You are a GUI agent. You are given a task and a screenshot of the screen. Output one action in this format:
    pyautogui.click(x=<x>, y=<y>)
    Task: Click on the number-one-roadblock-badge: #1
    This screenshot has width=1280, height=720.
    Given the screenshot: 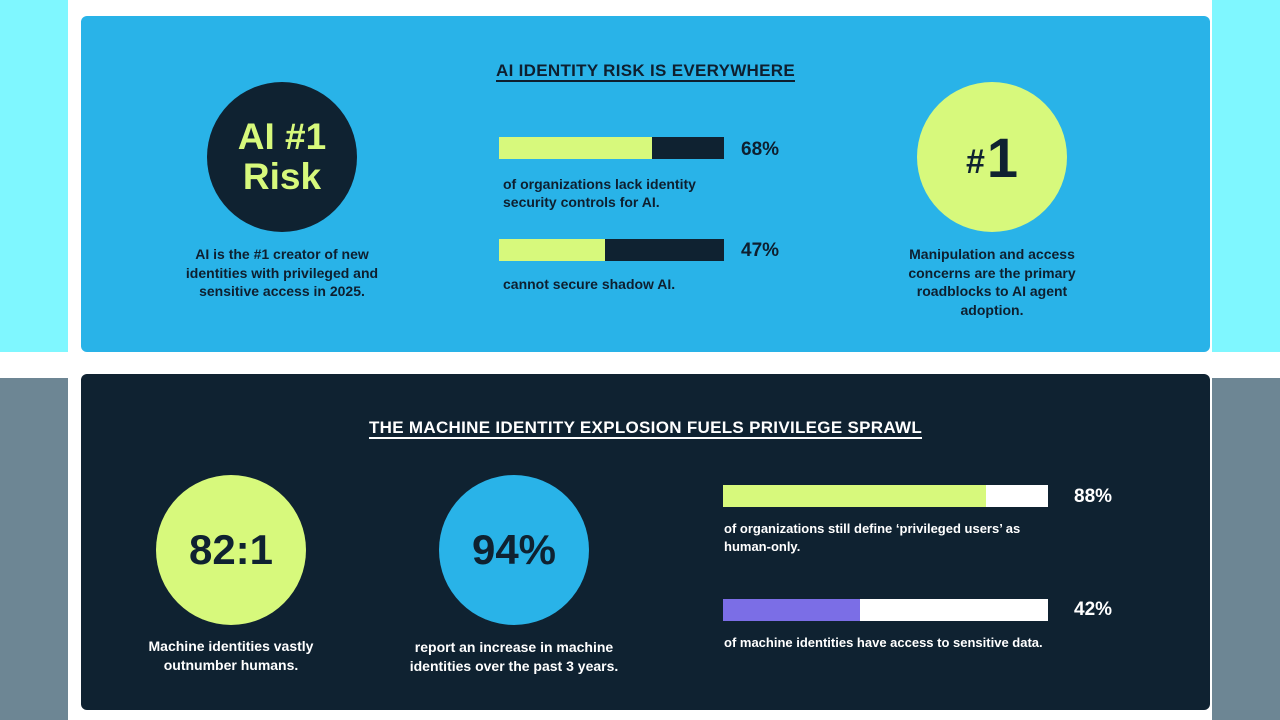 What is the action you would take?
    pyautogui.click(x=992, y=157)
    